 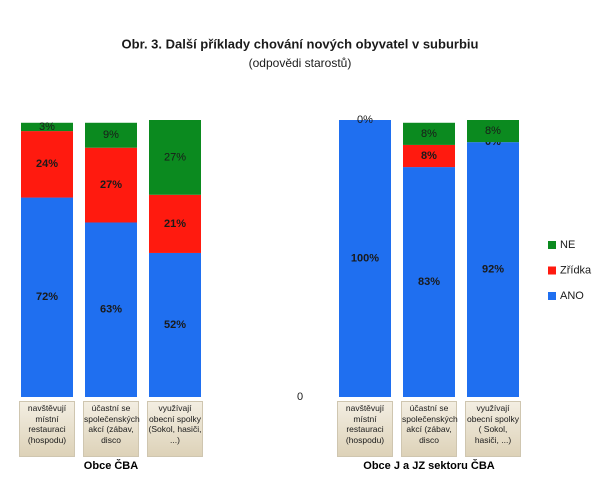 I want to click on group-label: Obce ČBA, so click(x=111, y=466).